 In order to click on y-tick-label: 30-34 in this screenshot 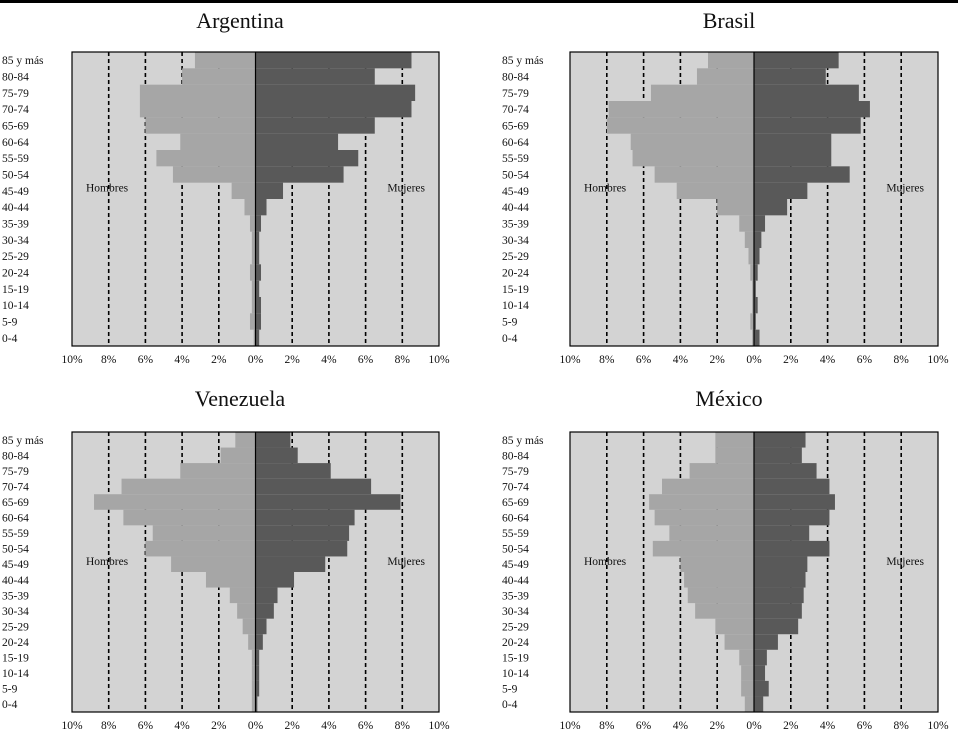, I will do `click(15, 241)`.